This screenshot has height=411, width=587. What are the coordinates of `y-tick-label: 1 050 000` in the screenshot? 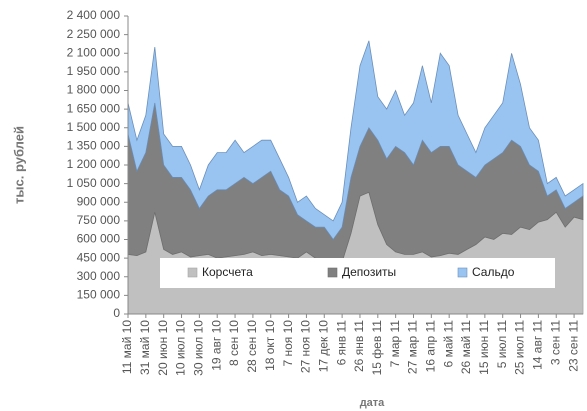 It's located at (94, 183).